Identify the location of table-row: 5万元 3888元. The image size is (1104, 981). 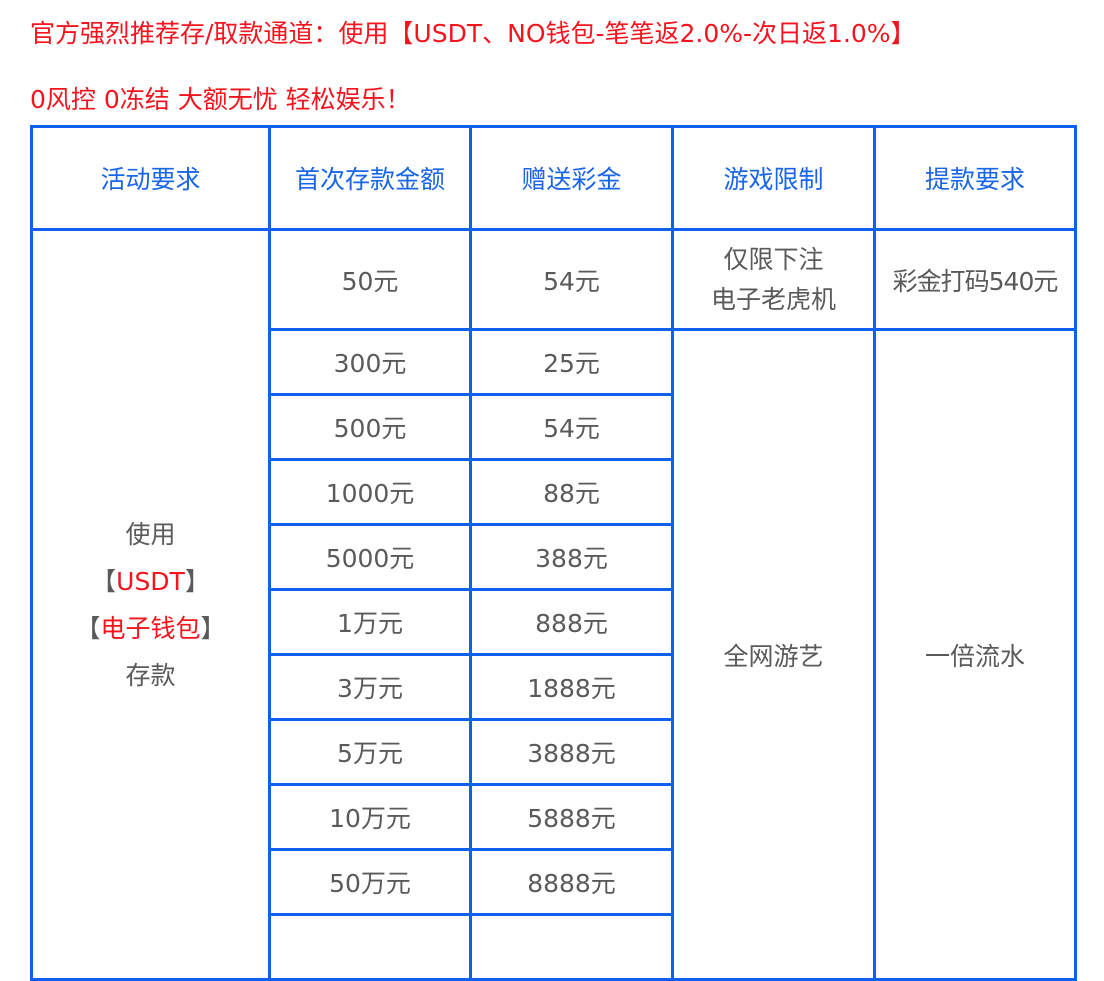
(554, 752).